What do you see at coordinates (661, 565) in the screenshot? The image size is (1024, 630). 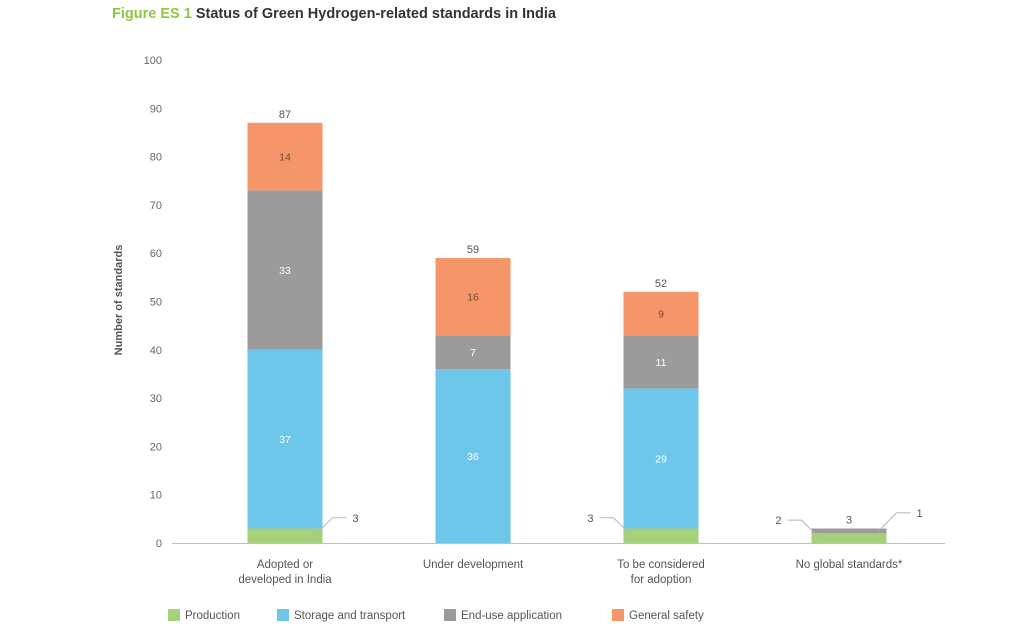 I see `x-category-line: To be considered` at bounding box center [661, 565].